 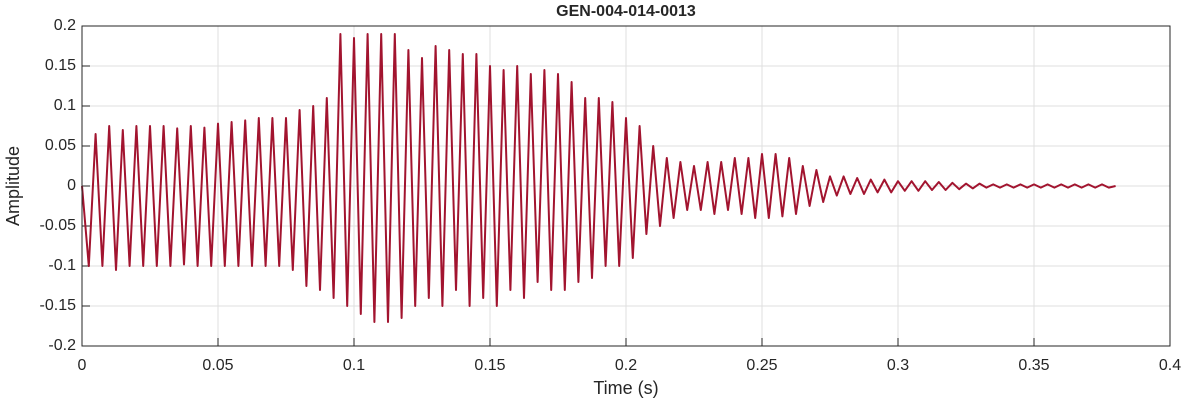 I want to click on y-tick-label: 0.1, so click(x=65, y=105).